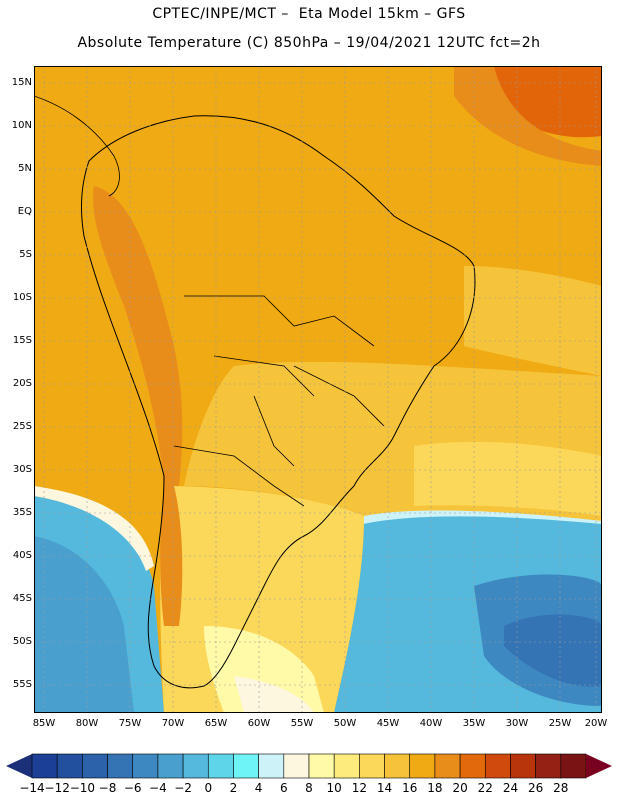 Image resolution: width=618 pixels, height=800 pixels. What do you see at coordinates (25, 254) in the screenshot?
I see `latitude-label: 5S` at bounding box center [25, 254].